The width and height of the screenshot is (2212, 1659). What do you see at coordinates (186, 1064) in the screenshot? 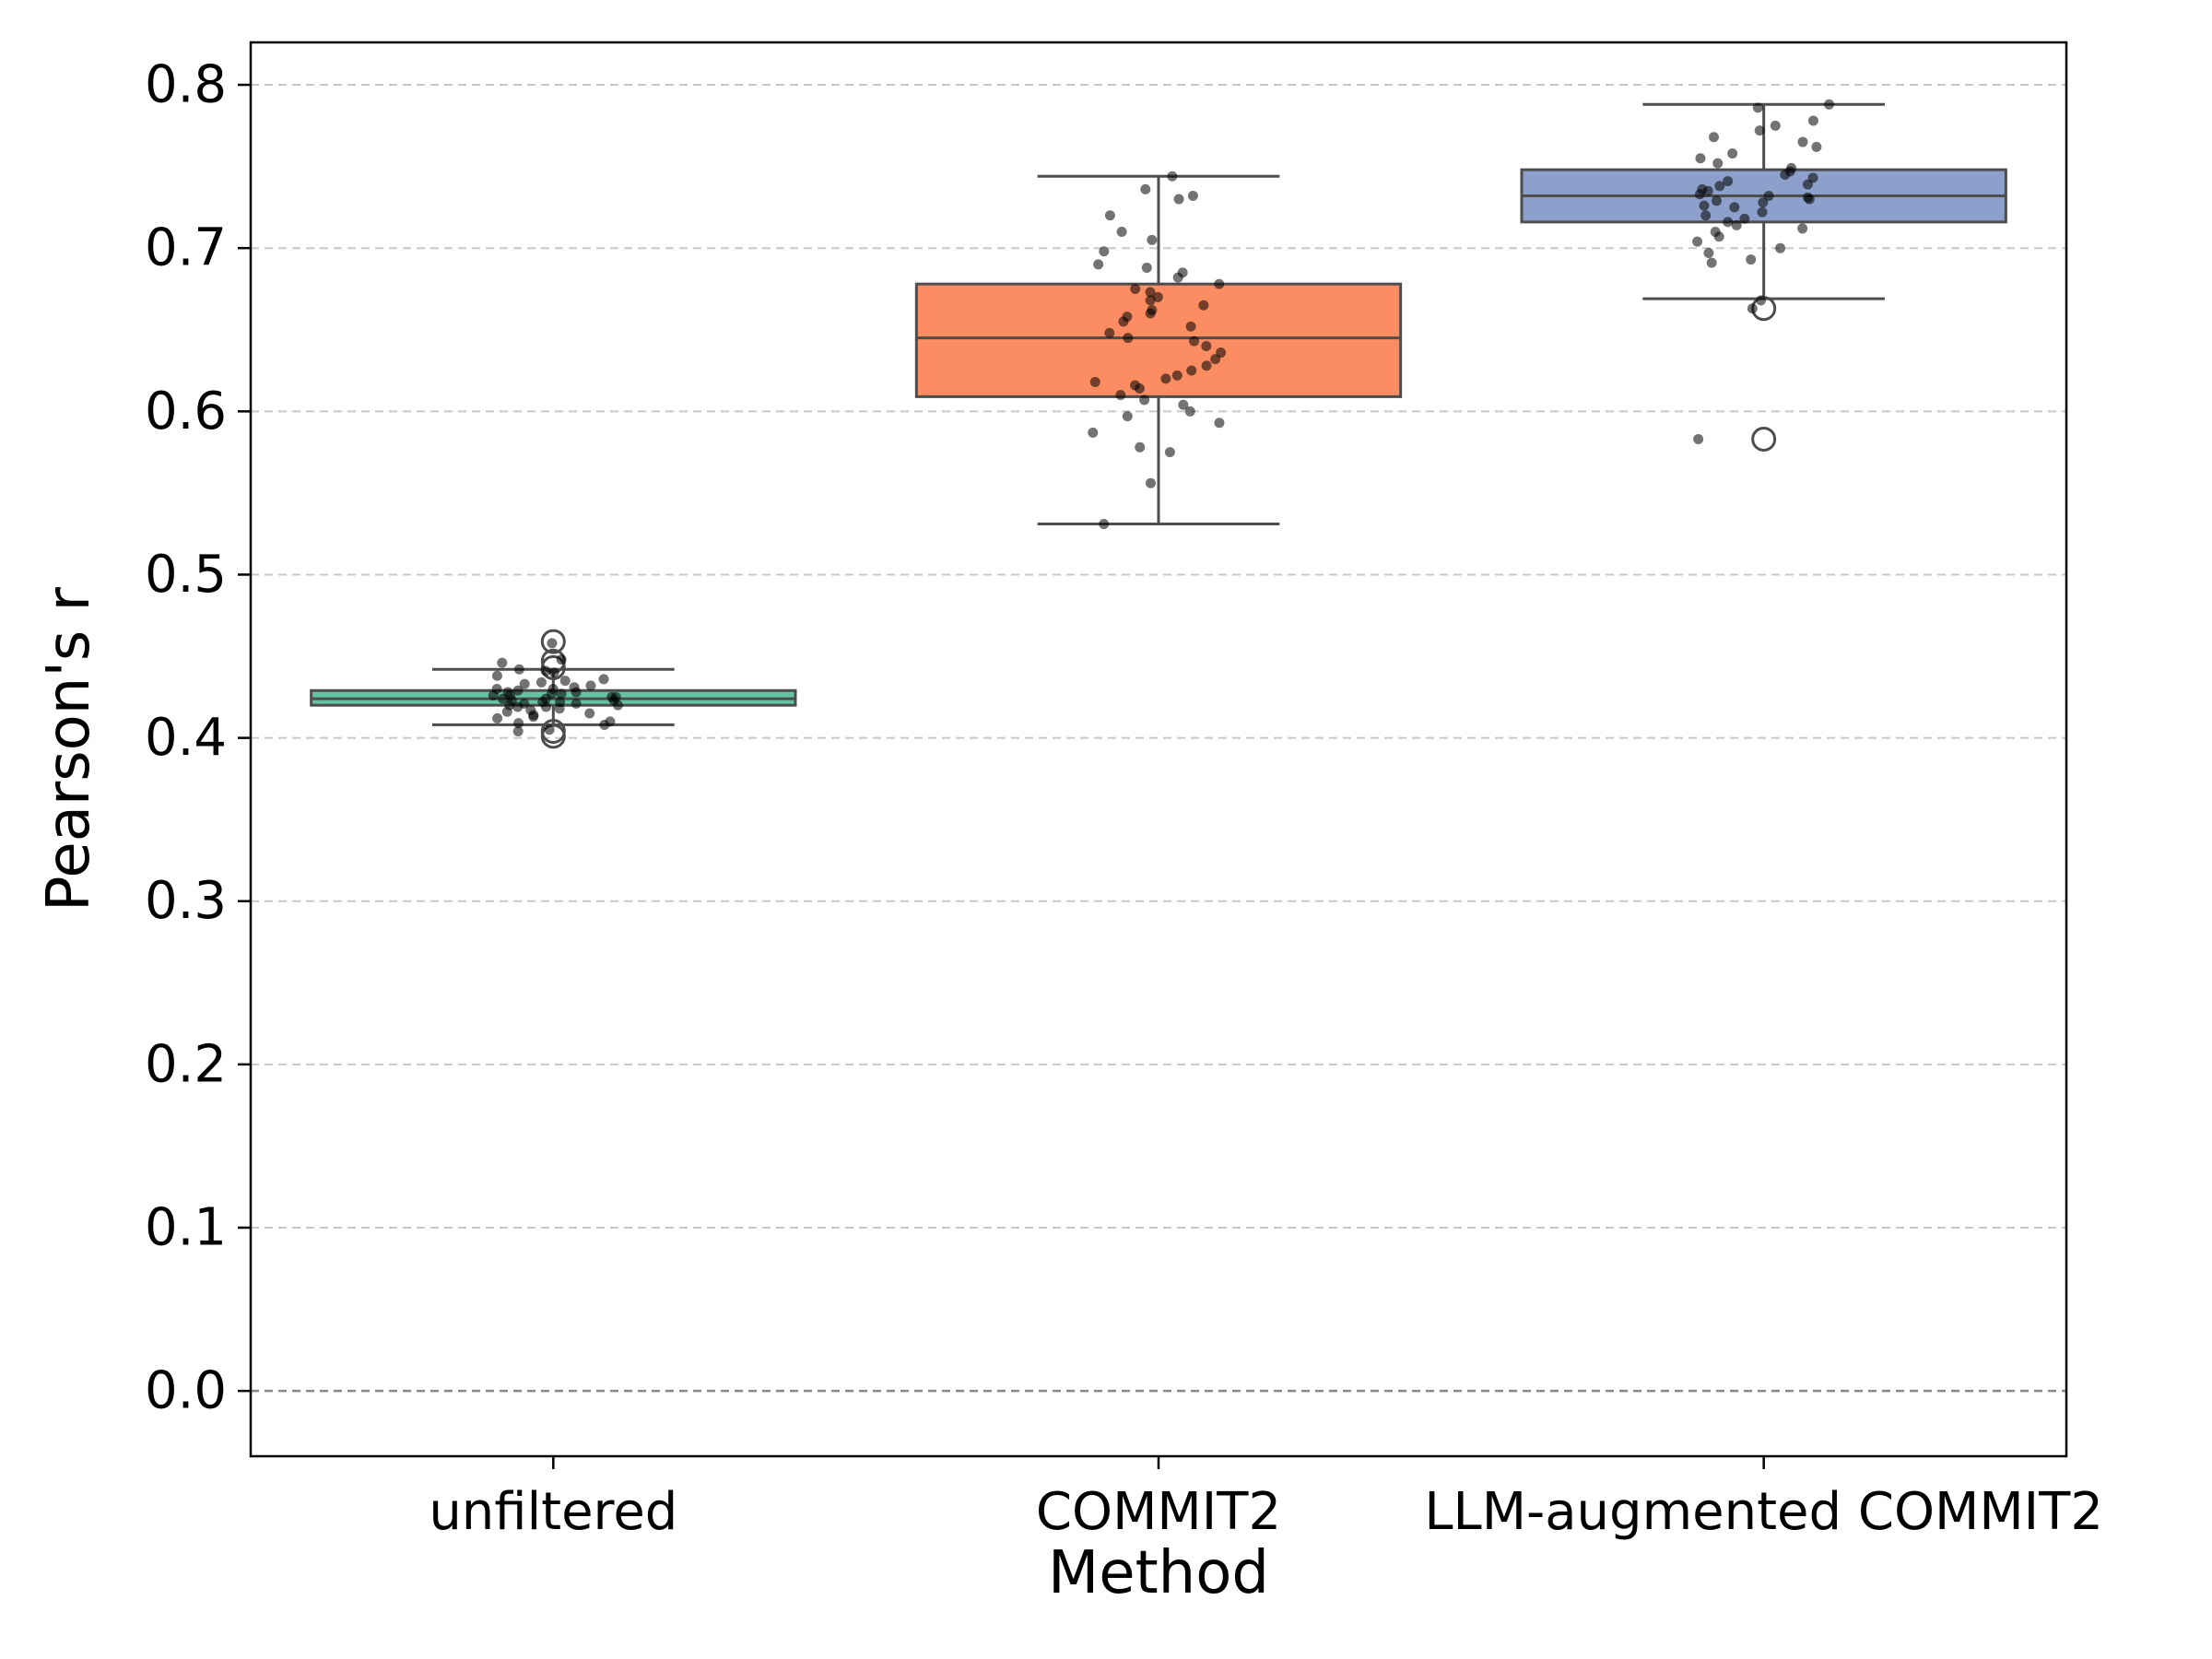
I see `y-tick-label: 0.2` at bounding box center [186, 1064].